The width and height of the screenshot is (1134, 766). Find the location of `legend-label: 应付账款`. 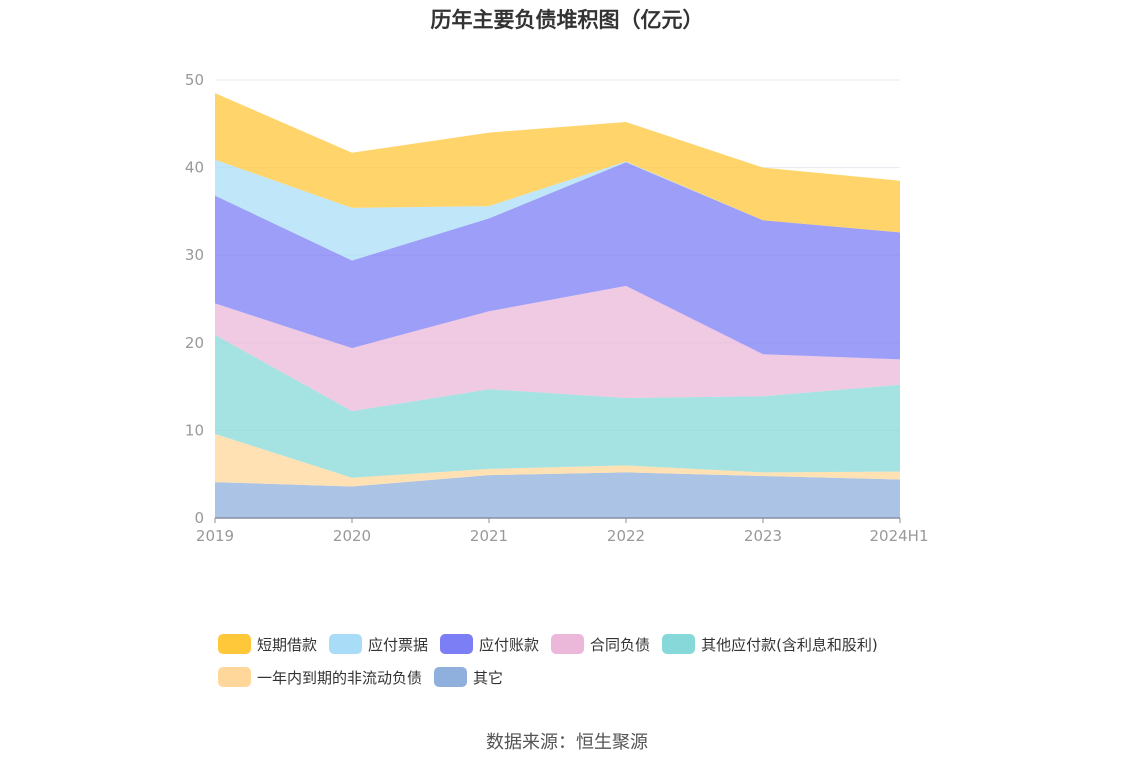

legend-label: 应付账款 is located at coordinates (509, 644).